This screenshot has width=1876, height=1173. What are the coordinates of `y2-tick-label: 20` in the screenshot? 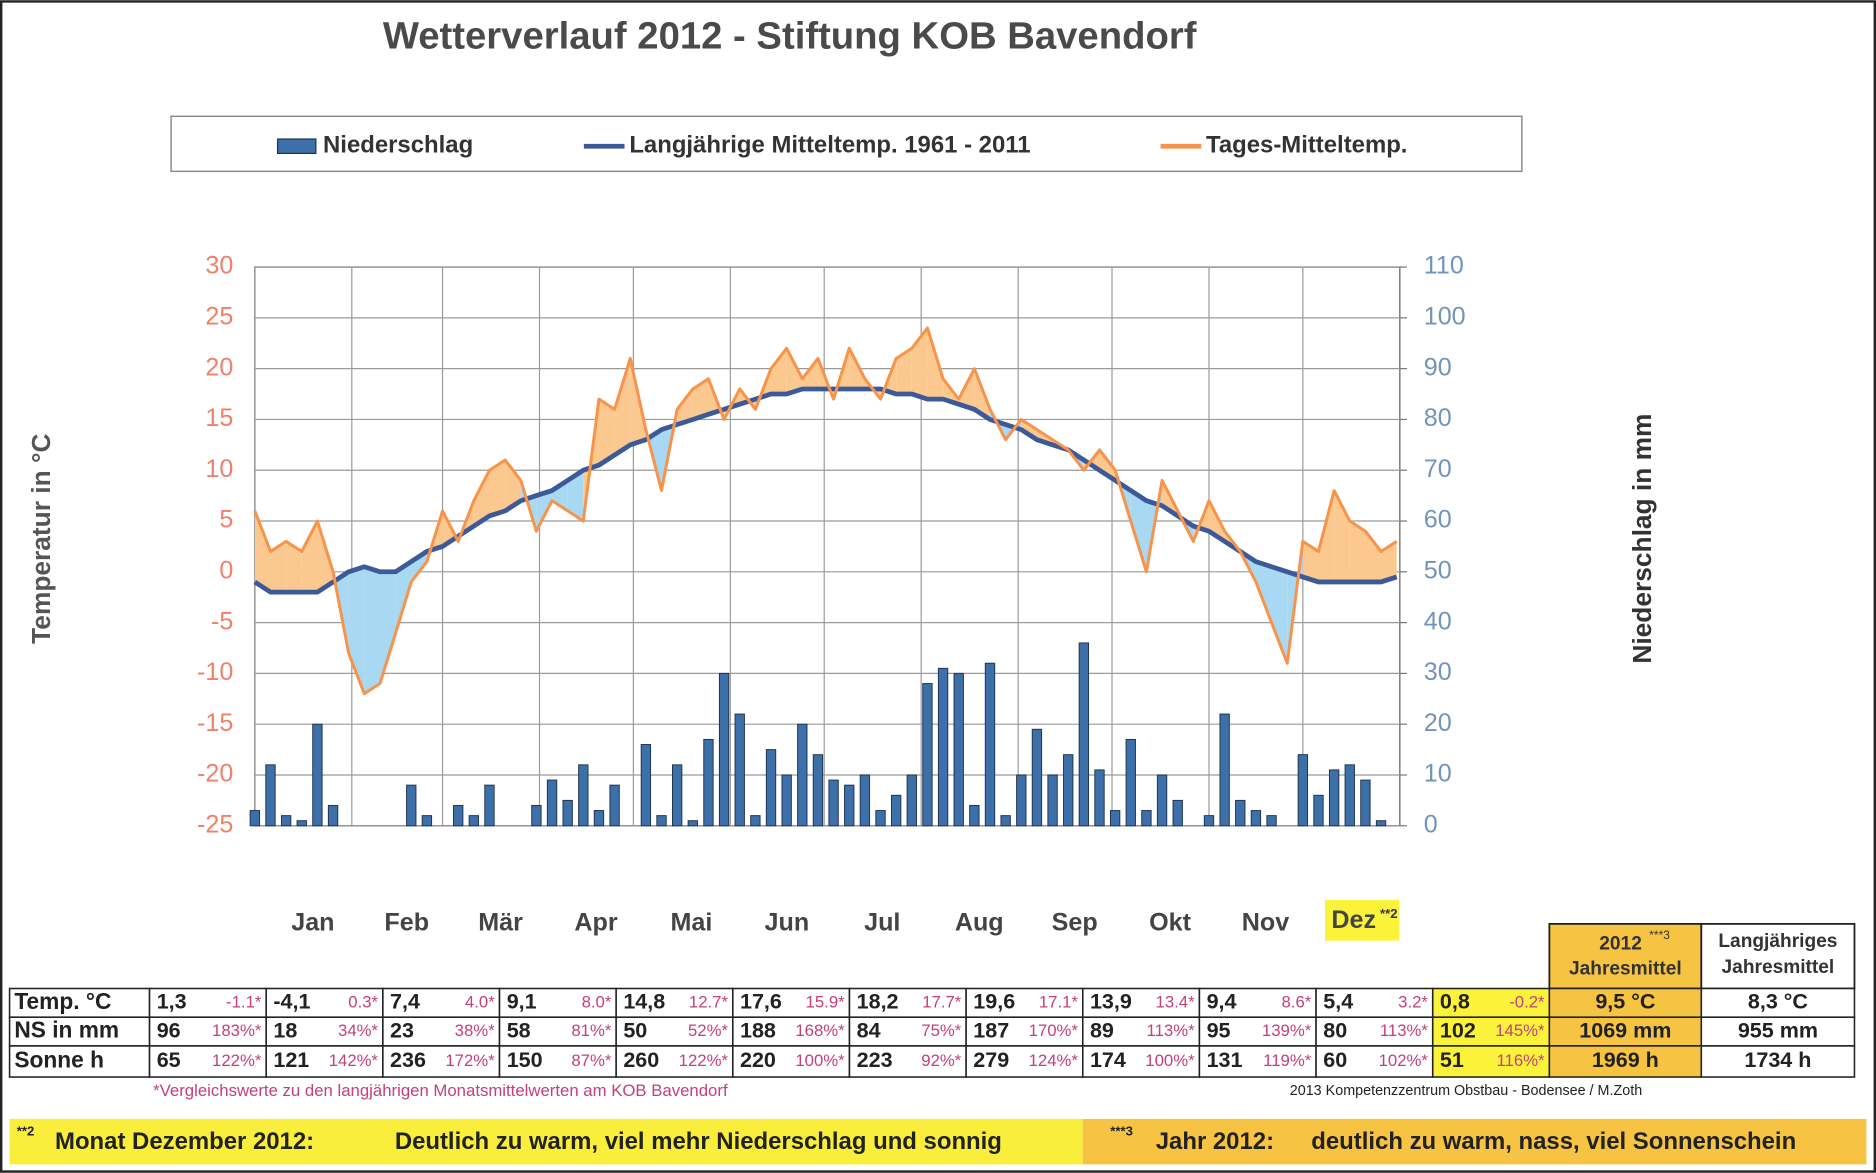 It's located at (1438, 723).